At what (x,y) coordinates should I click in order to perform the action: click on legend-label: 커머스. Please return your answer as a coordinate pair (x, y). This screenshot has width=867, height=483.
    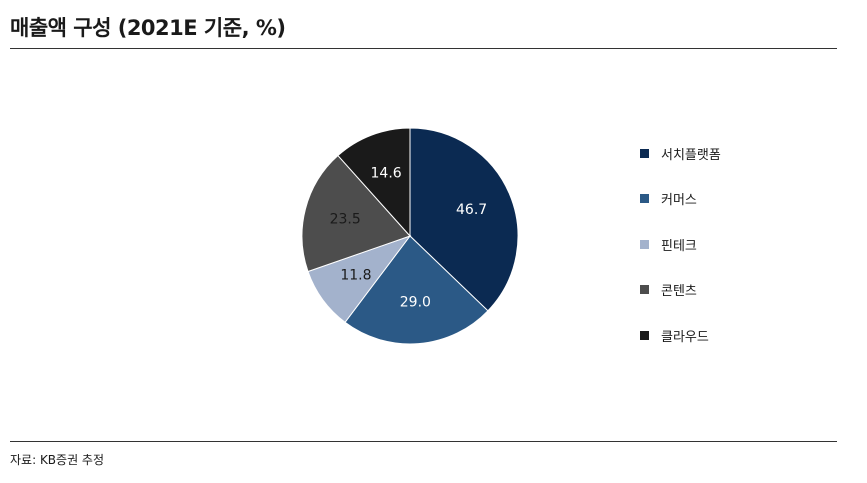
    Looking at the image, I should click on (679, 200).